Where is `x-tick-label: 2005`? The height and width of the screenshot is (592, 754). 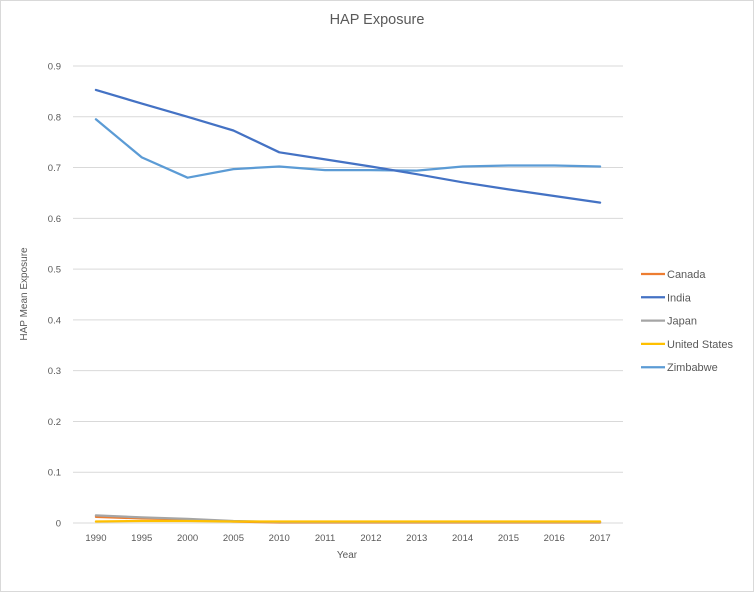 x-tick-label: 2005 is located at coordinates (233, 538).